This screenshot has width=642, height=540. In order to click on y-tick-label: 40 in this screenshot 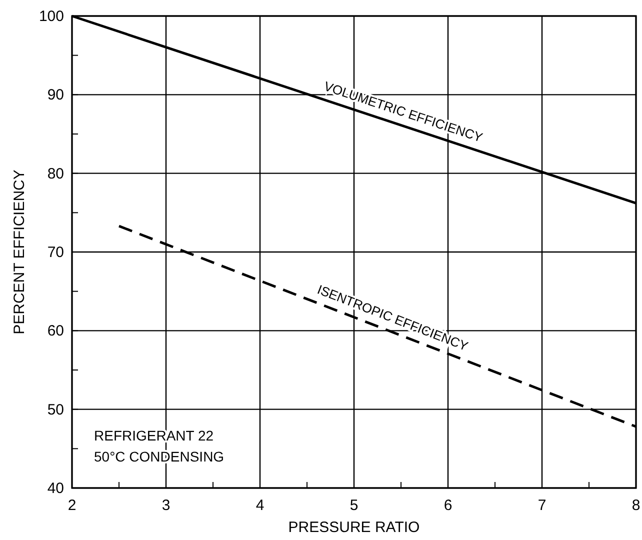, I will do `click(55, 488)`.